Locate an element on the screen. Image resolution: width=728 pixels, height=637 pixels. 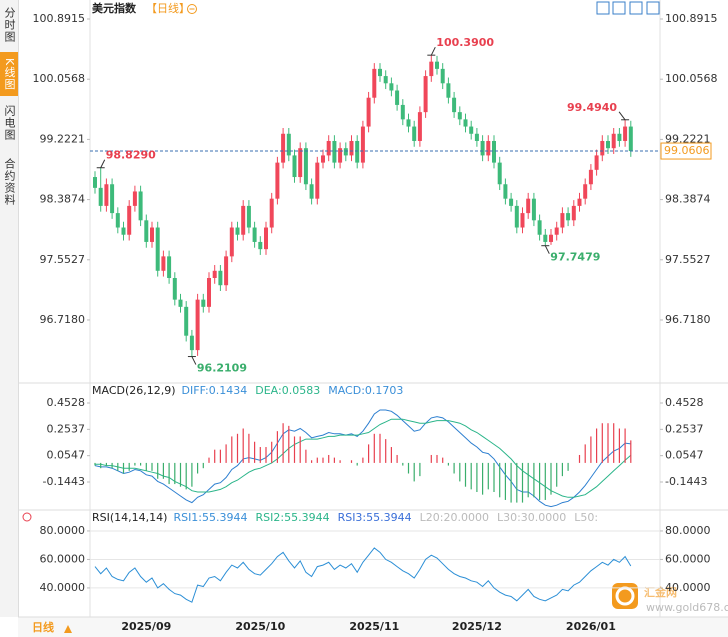
annotation-label: 99.4940 is located at coordinates (592, 107).